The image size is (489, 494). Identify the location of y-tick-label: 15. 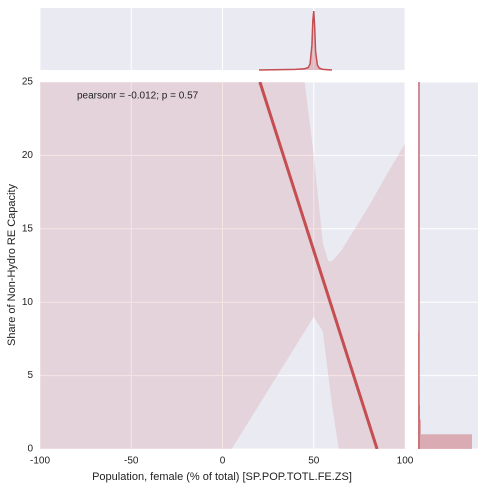
(28, 228).